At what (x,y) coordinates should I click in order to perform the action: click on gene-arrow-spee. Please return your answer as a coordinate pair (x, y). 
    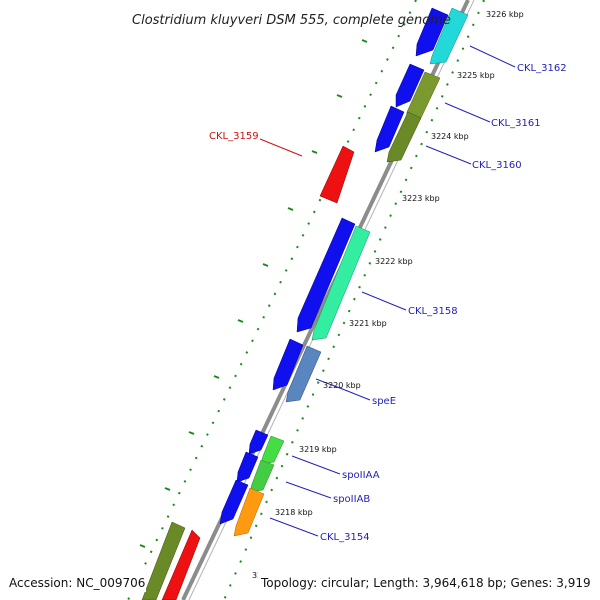
    Looking at the image, I should click on (303, 374).